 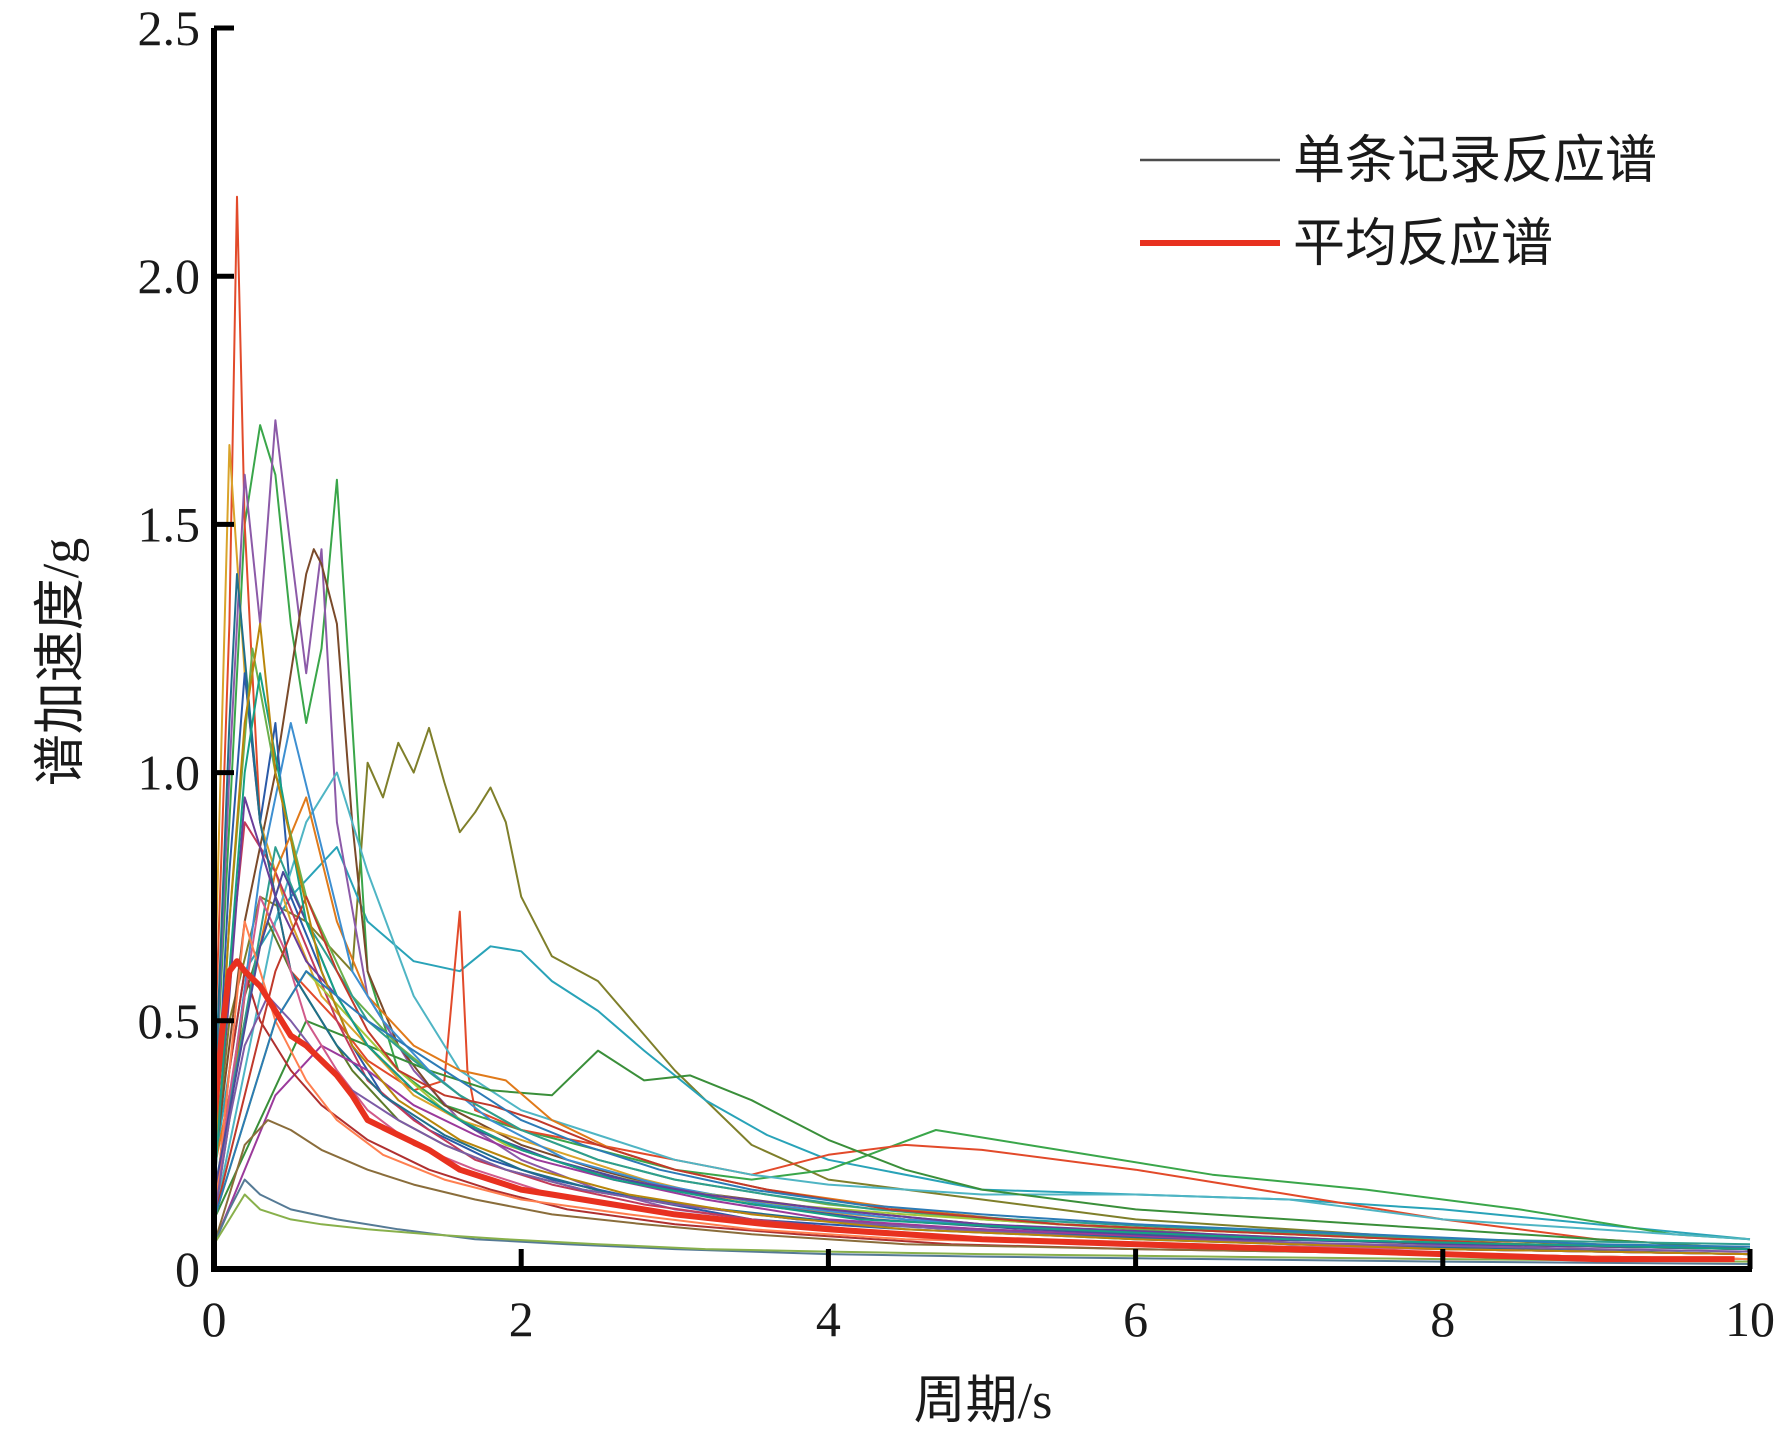 What do you see at coordinates (214, 1319) in the screenshot?
I see `x-tick-label: 0` at bounding box center [214, 1319].